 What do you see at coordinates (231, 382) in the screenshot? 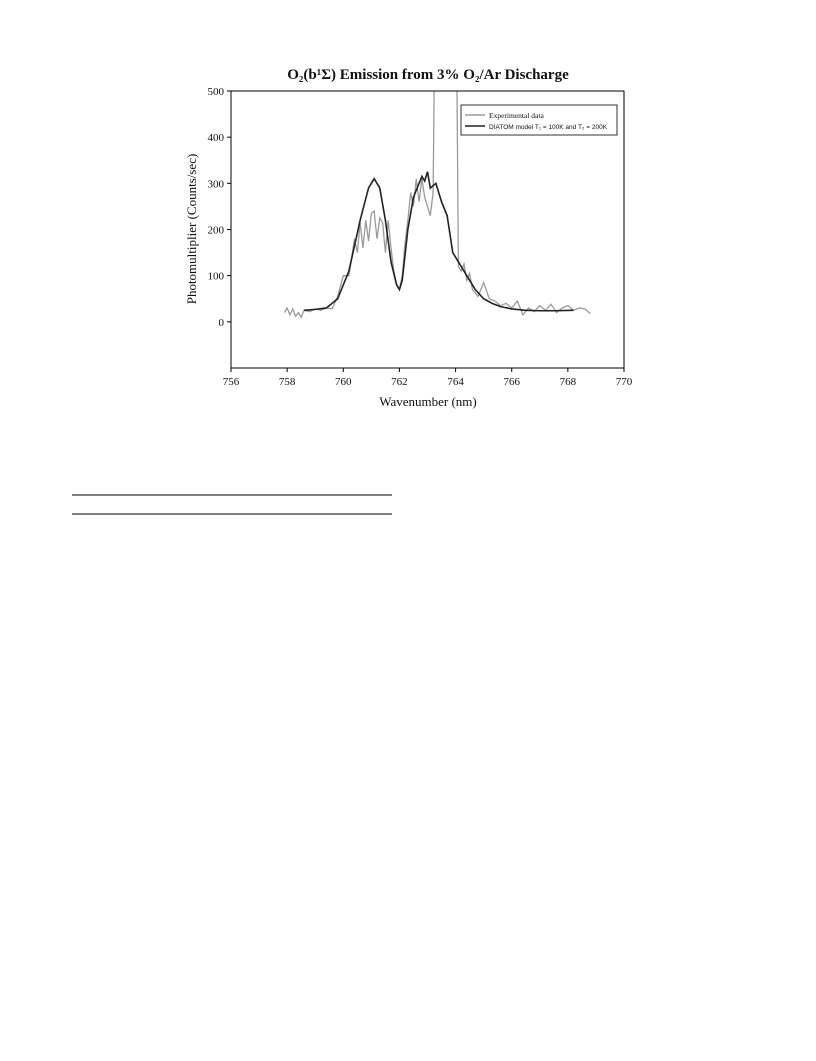
I see `x-tick-label: 756` at bounding box center [231, 382].